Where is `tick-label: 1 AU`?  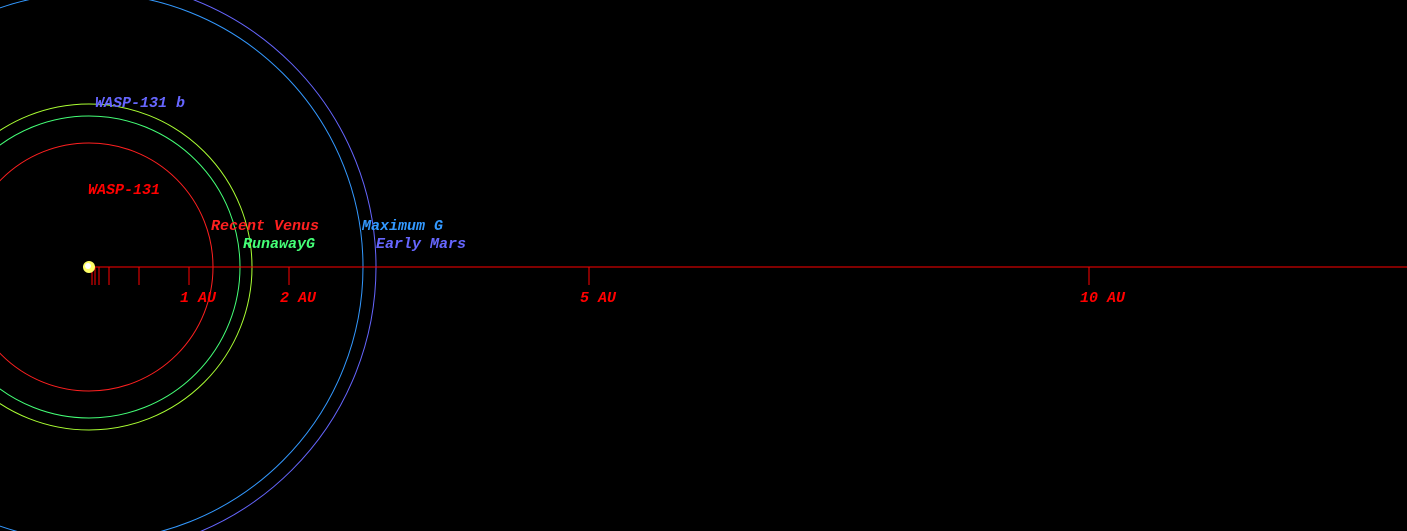
tick-label: 1 AU is located at coordinates (198, 298).